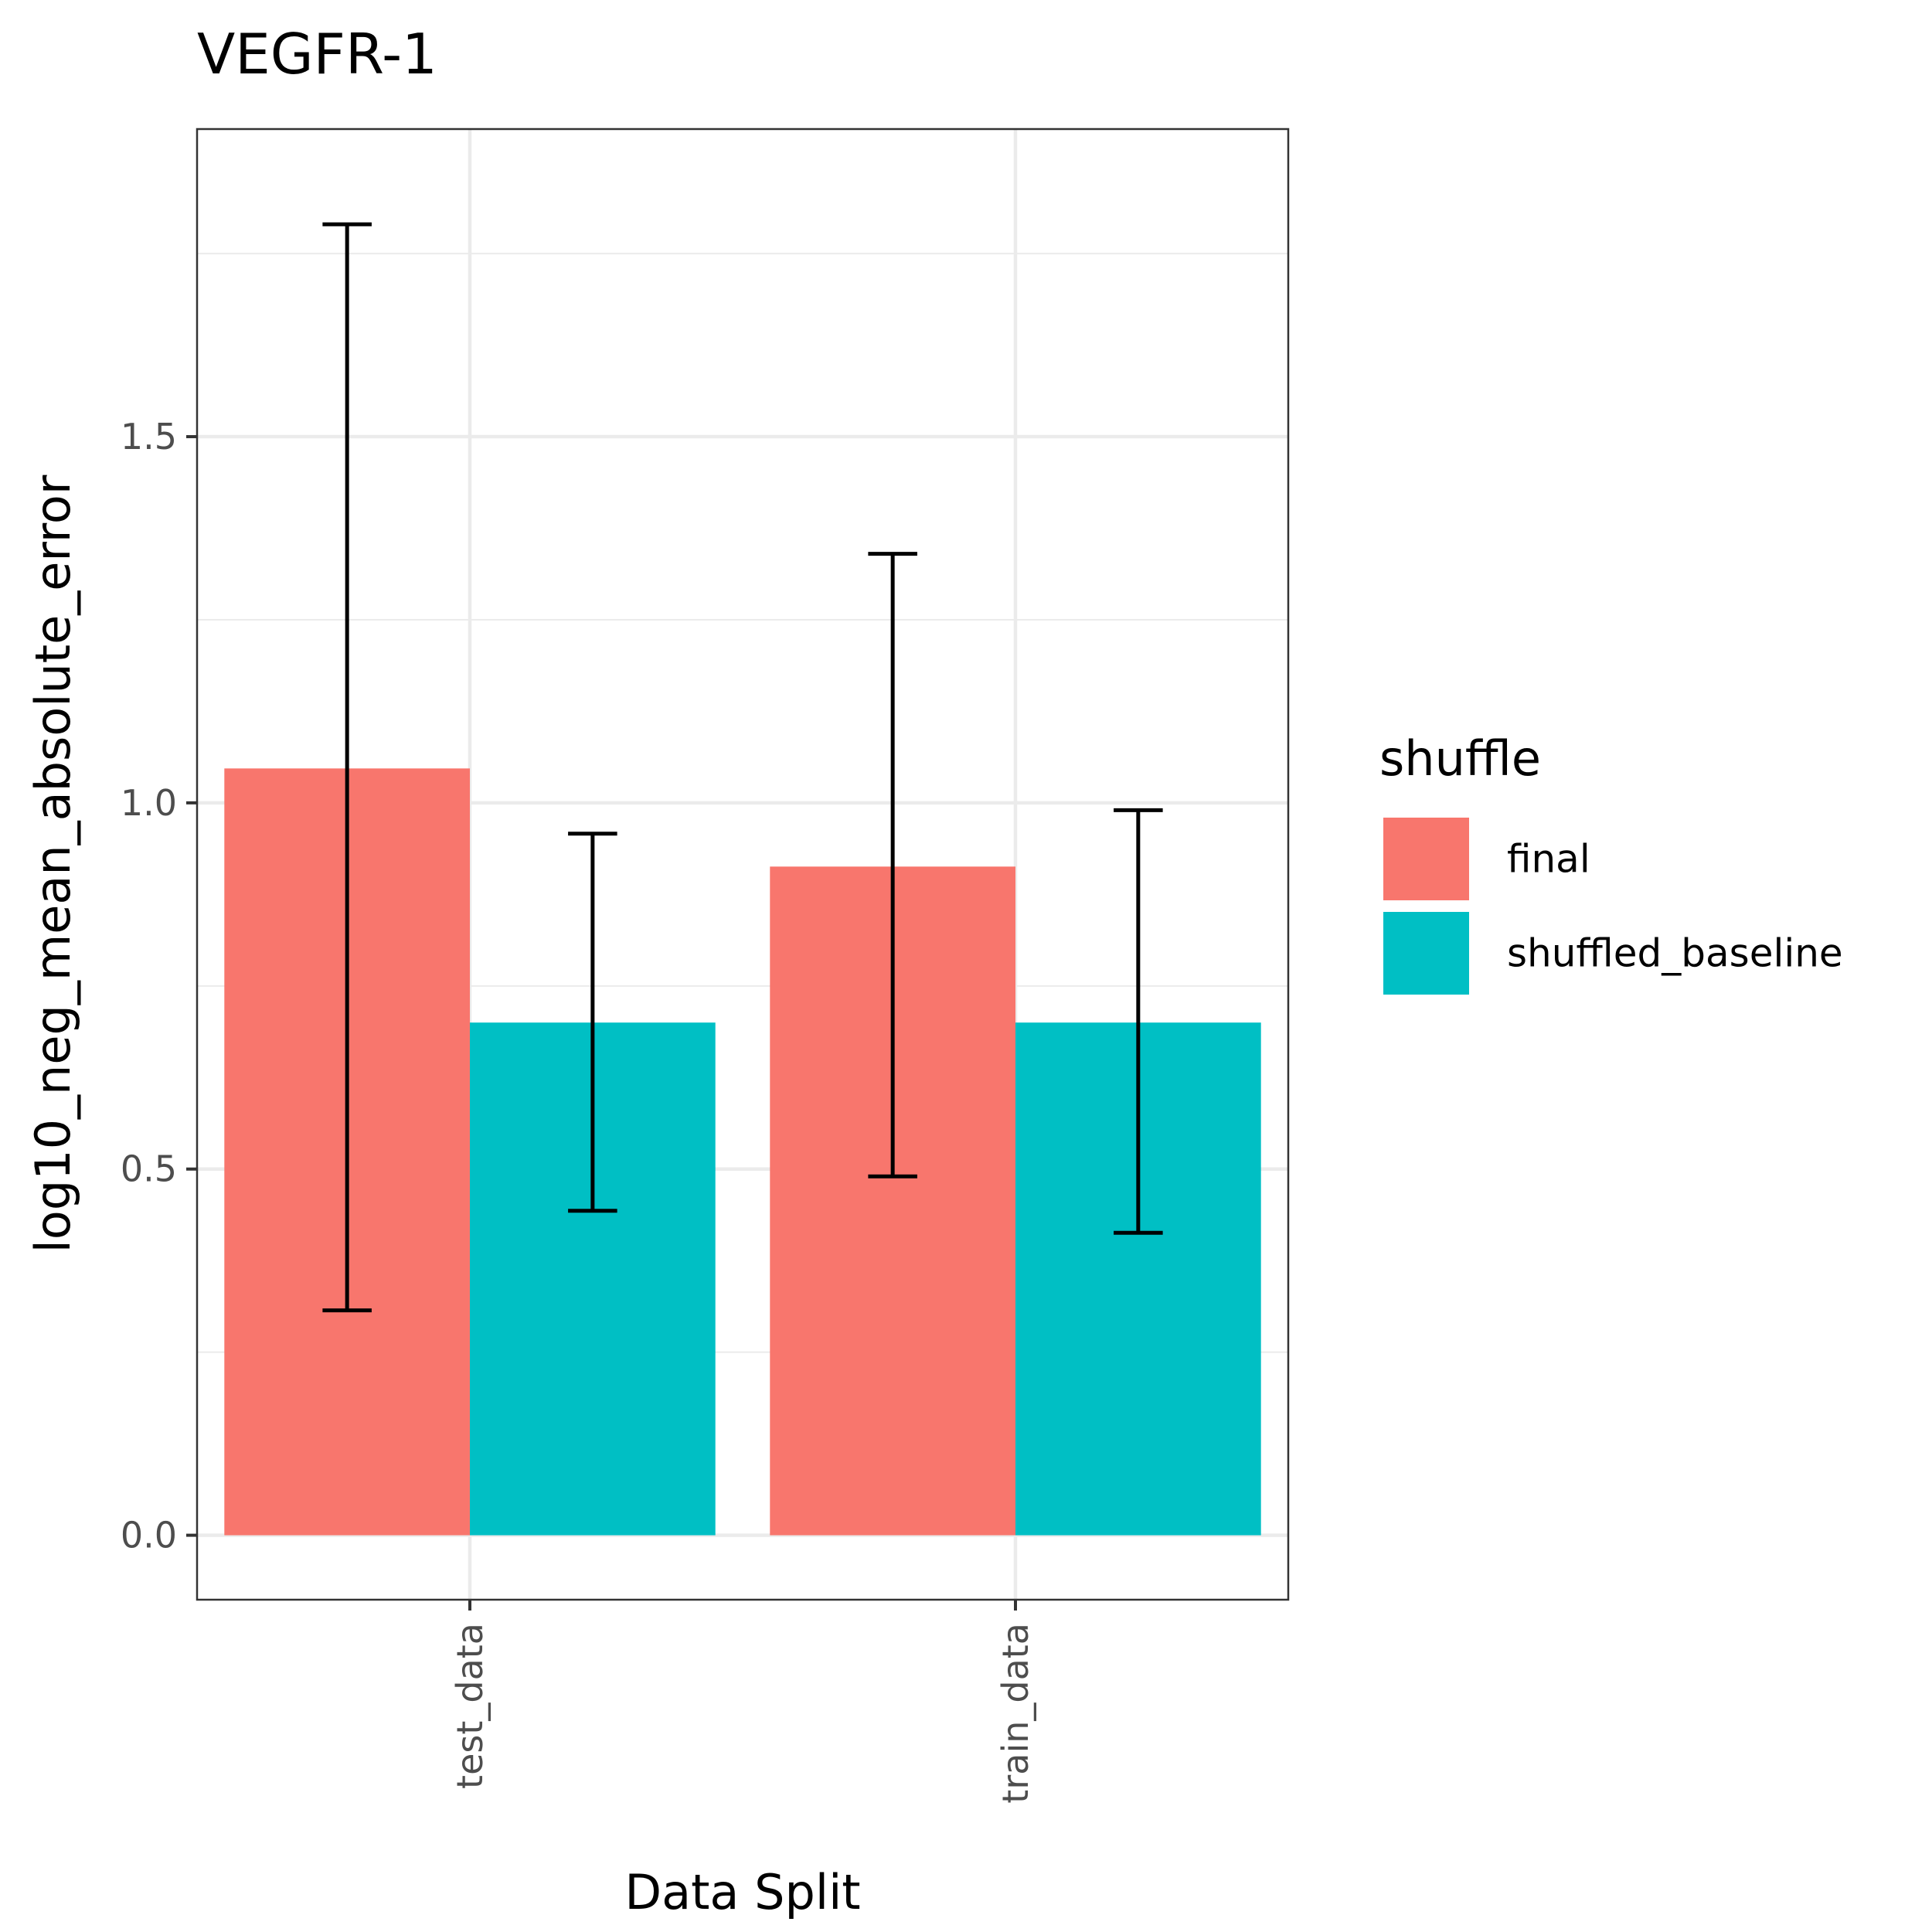 The height and width of the screenshot is (1932, 1932). I want to click on x-tick-label: train_data, so click(1015, 1714).